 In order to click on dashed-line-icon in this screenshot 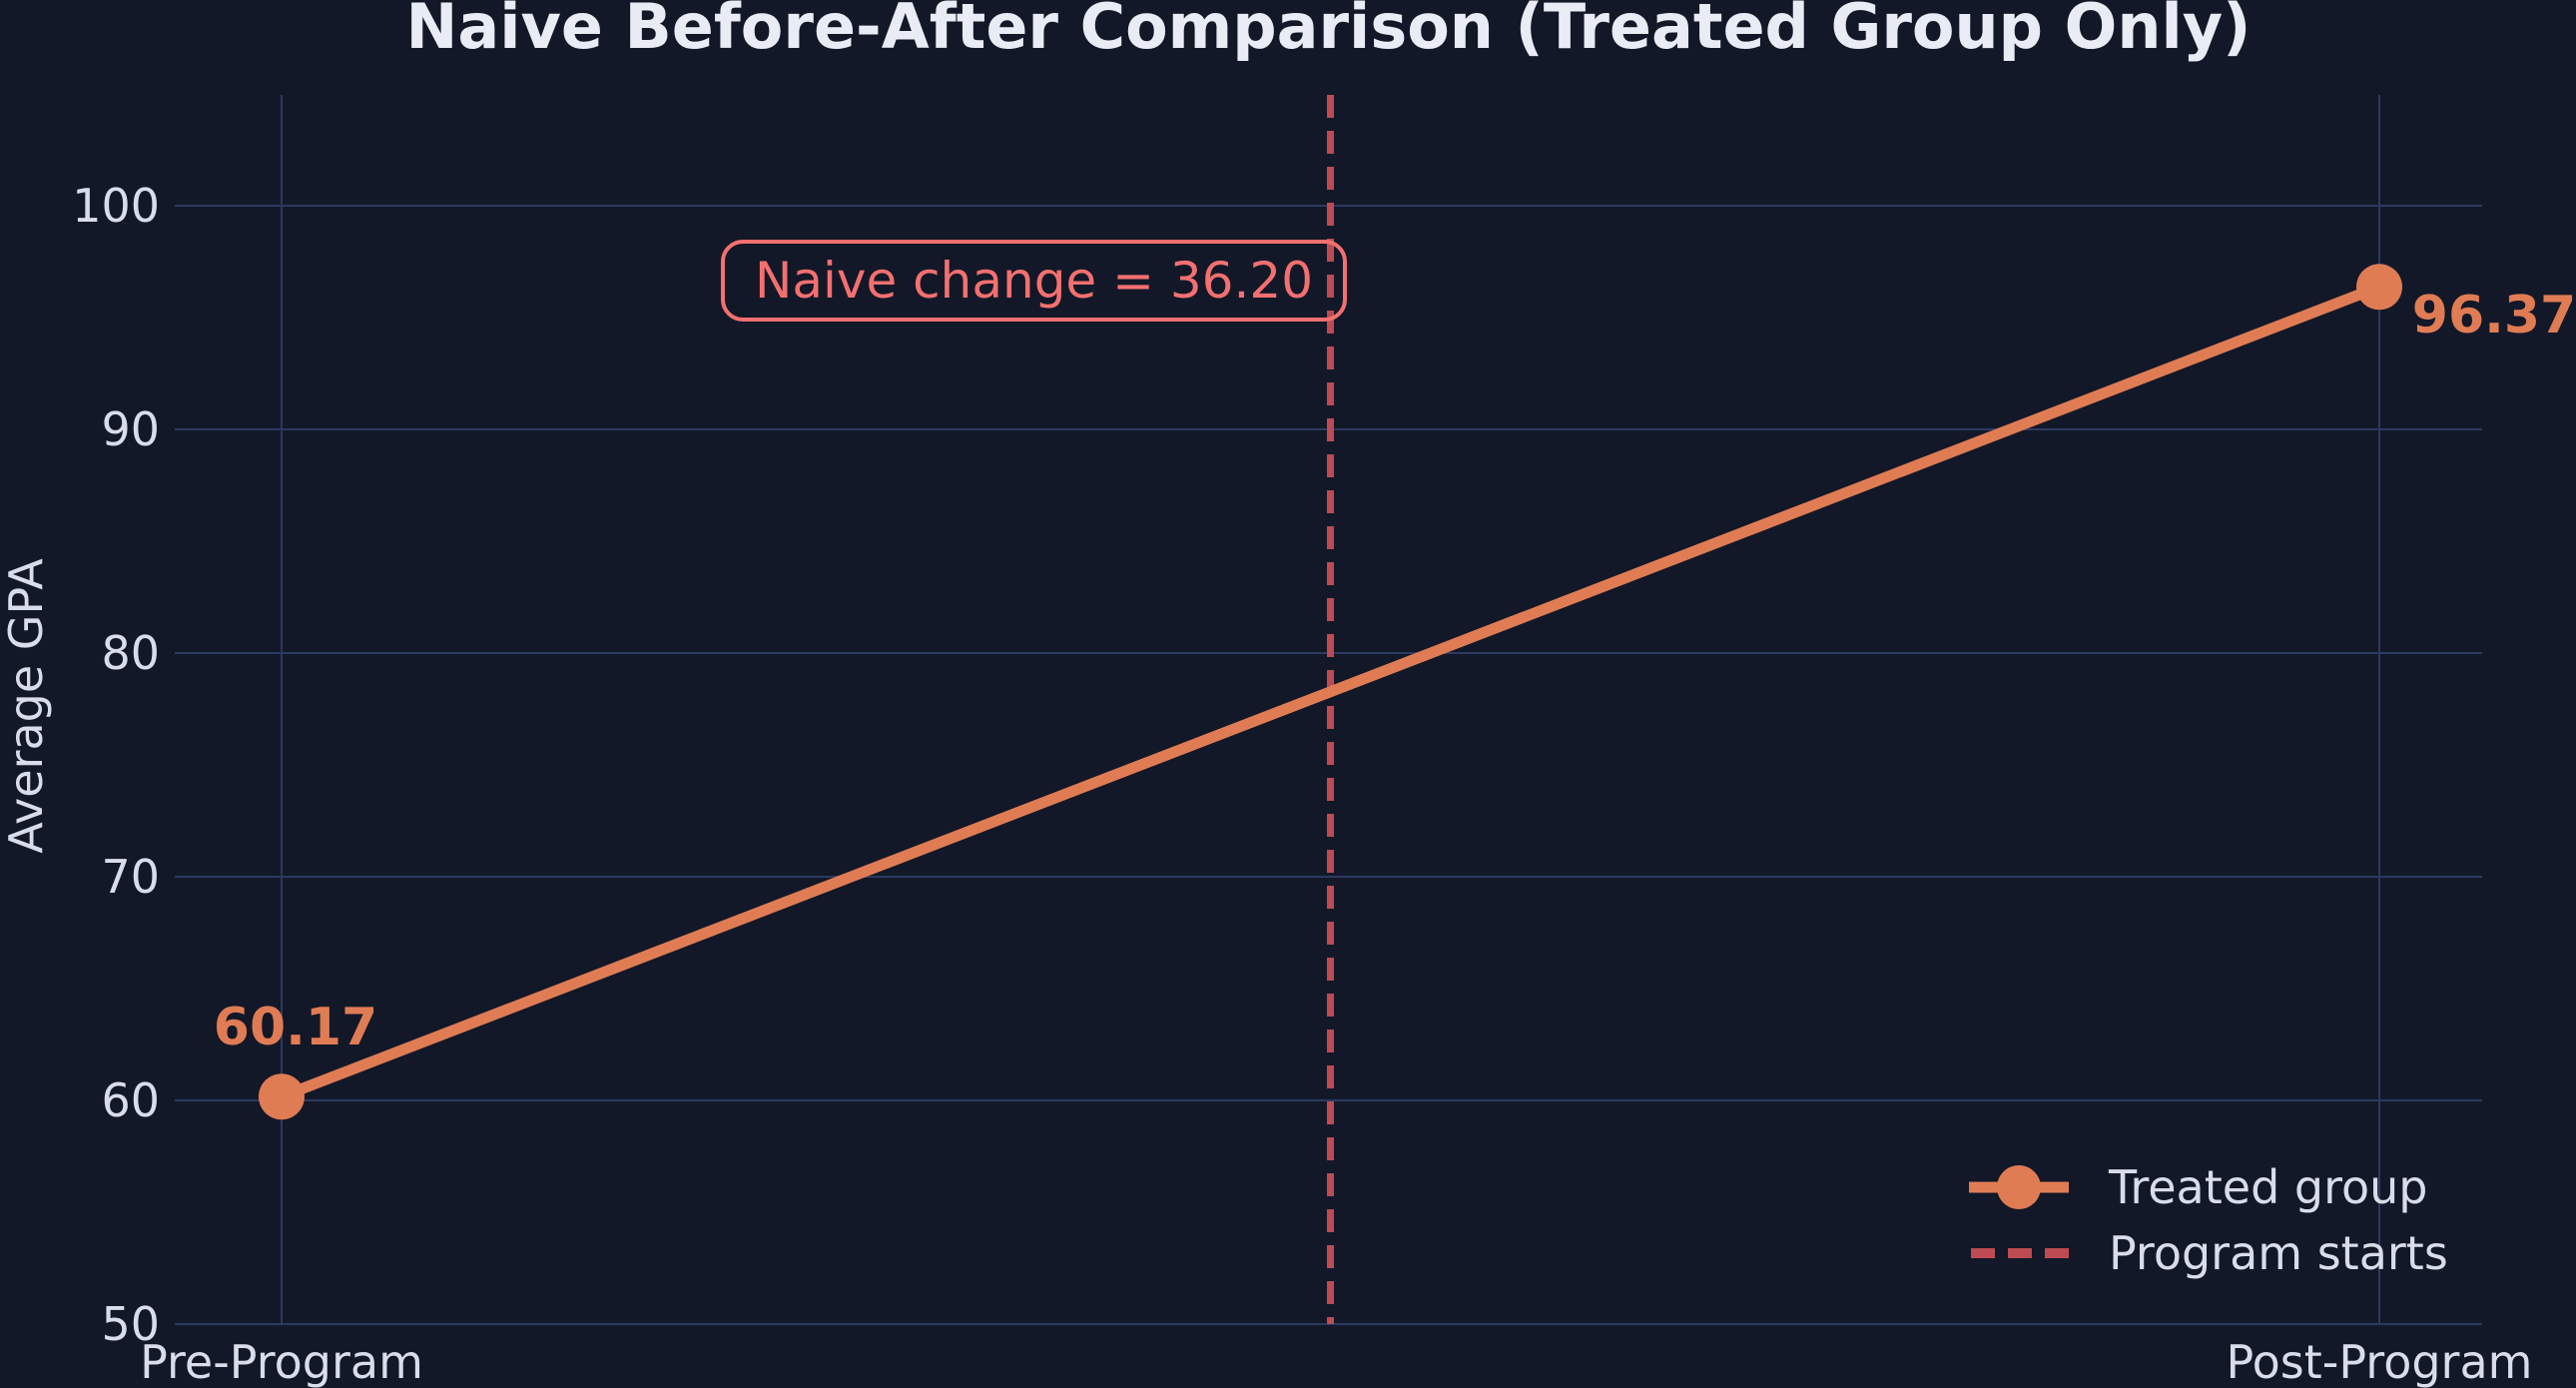, I will do `click(2020, 1253)`.